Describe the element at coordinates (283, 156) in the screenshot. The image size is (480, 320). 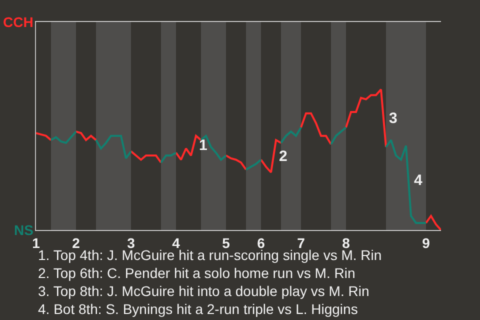
I see `annotation: 2` at that location.